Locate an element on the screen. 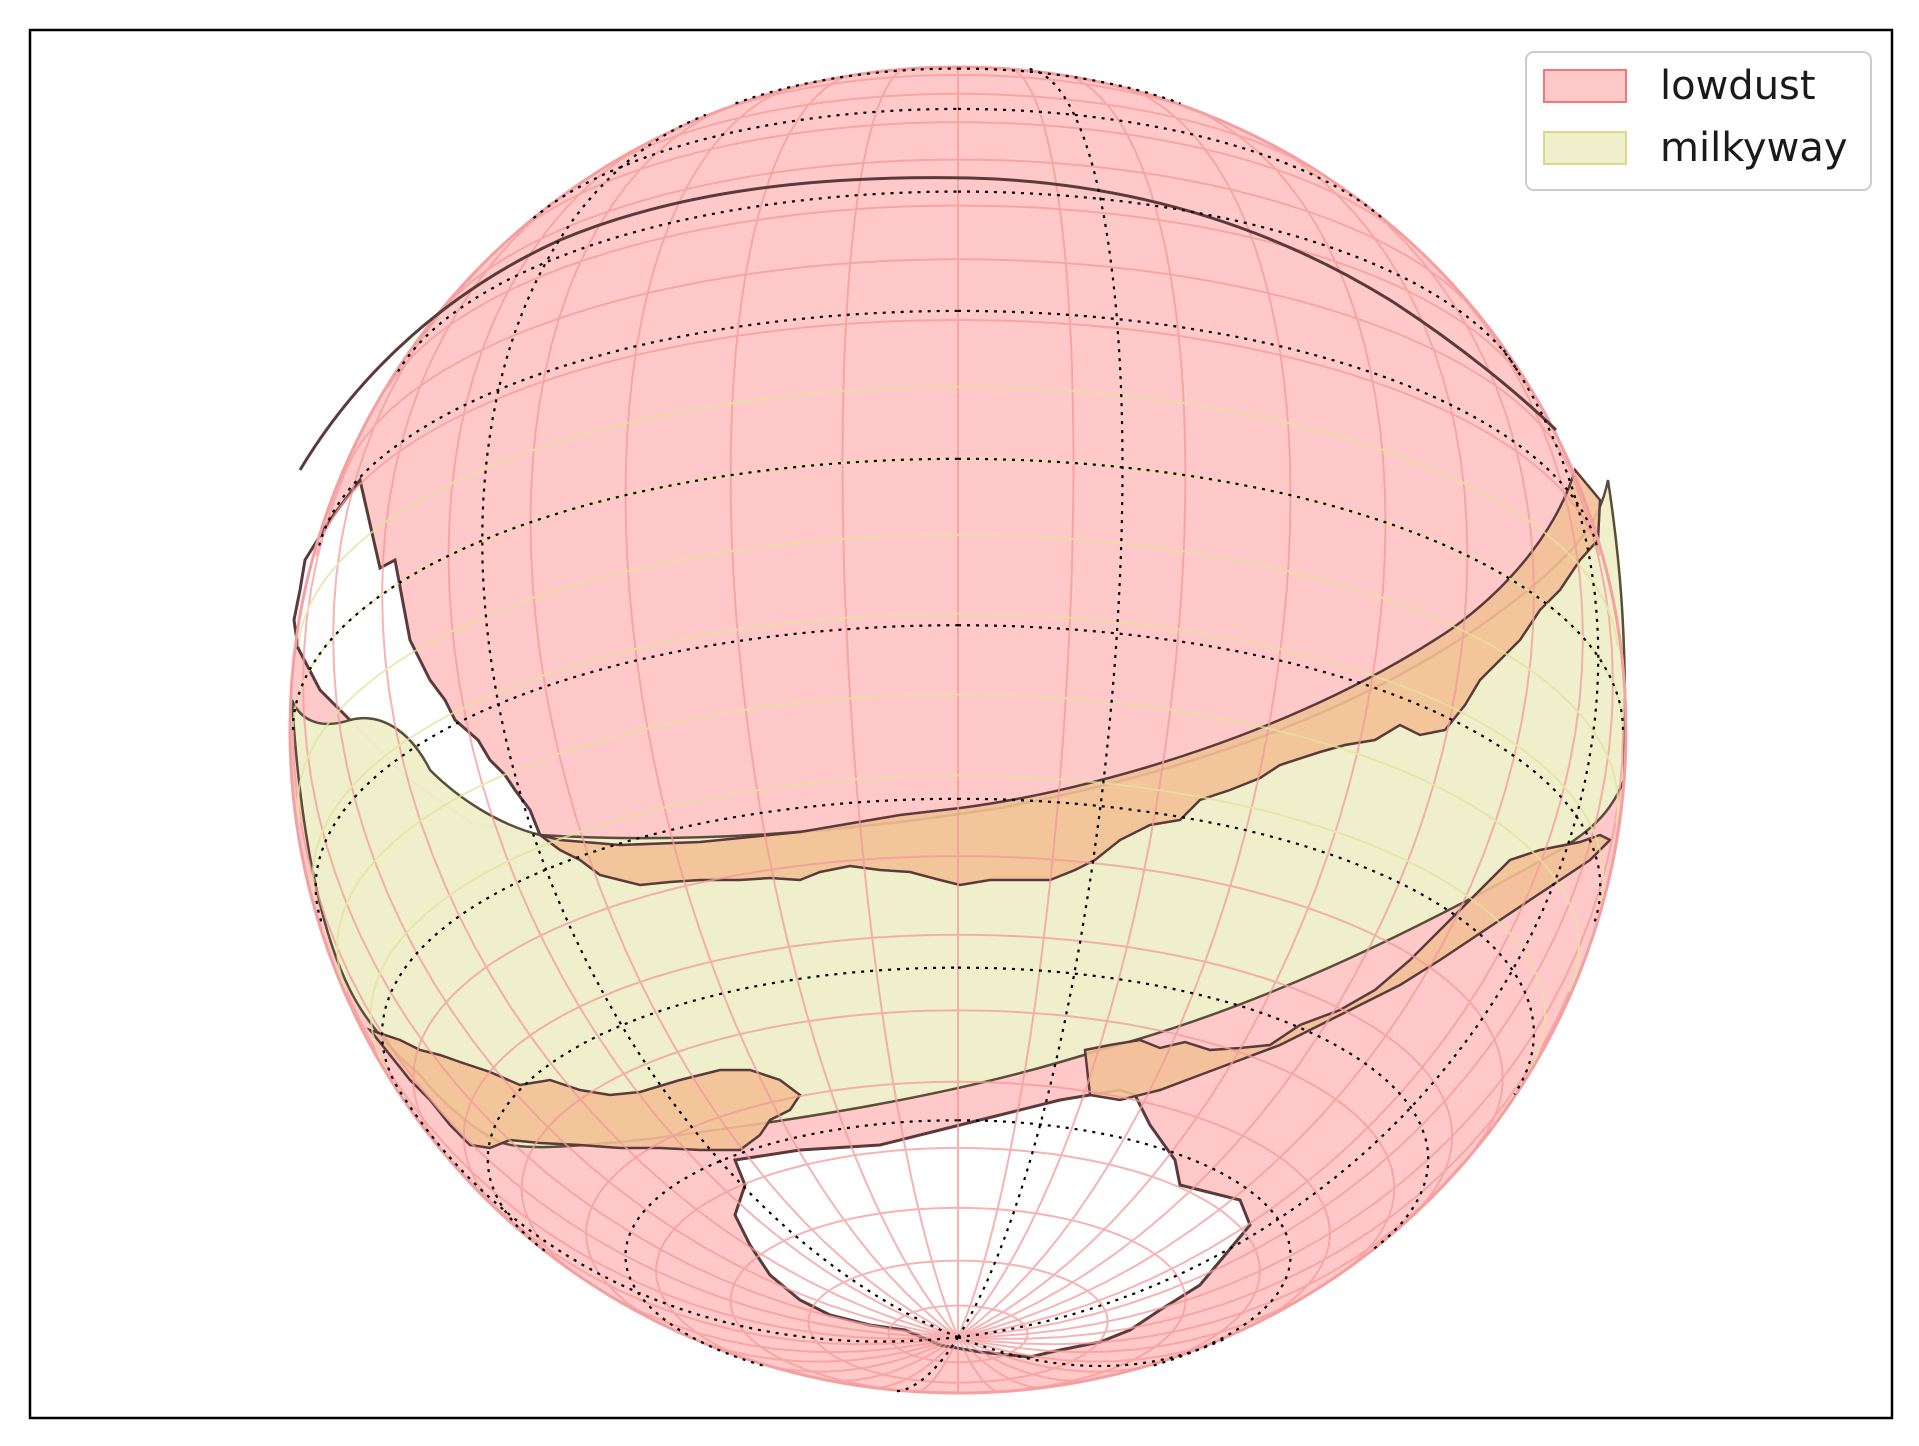  lowdust-hole-bottom is located at coordinates (992, 1223).